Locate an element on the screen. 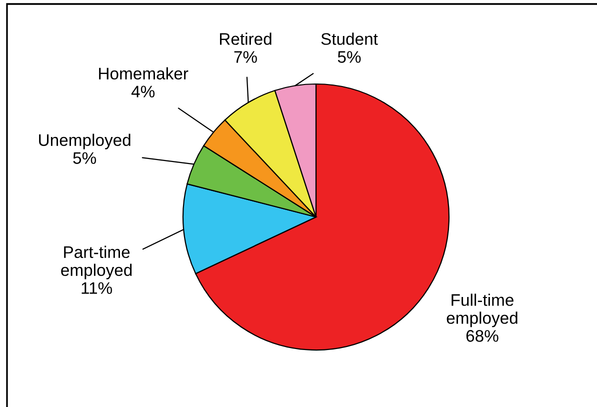 This screenshot has width=597, height=407. slice-label: Full-time employed is located at coordinates (482, 311).